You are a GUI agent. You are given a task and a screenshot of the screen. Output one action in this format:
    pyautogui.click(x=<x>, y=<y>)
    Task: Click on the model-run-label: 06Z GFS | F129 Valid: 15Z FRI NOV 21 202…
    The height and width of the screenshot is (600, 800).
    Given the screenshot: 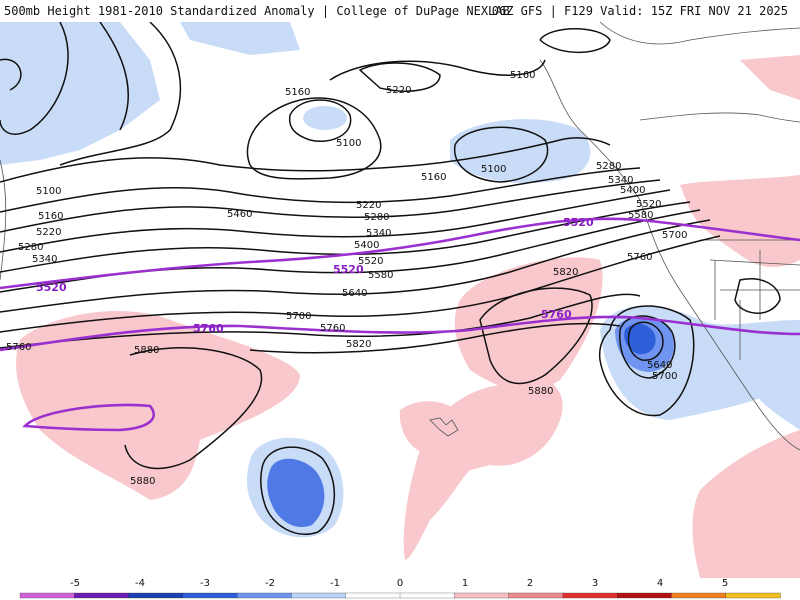 What is the action you would take?
    pyautogui.click(x=639, y=11)
    